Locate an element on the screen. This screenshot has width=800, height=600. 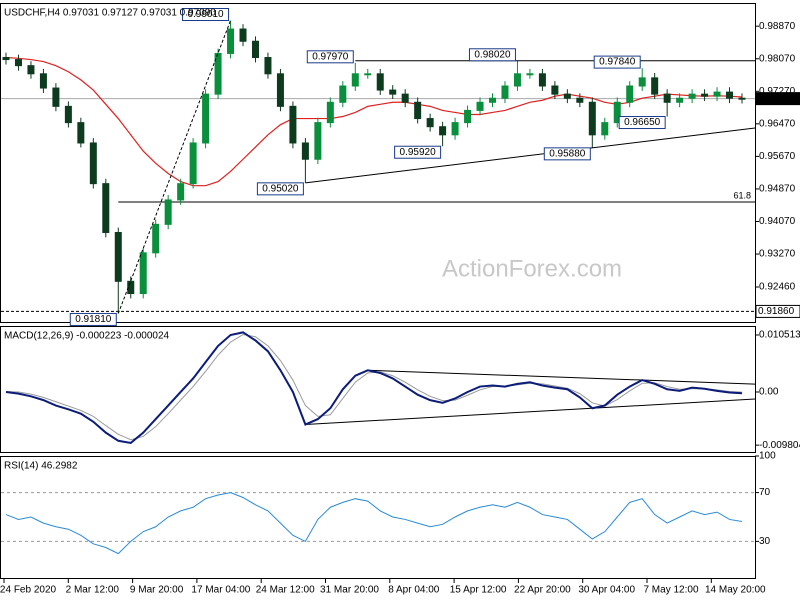
price-annotation-label: 0.97840 is located at coordinates (617, 62).